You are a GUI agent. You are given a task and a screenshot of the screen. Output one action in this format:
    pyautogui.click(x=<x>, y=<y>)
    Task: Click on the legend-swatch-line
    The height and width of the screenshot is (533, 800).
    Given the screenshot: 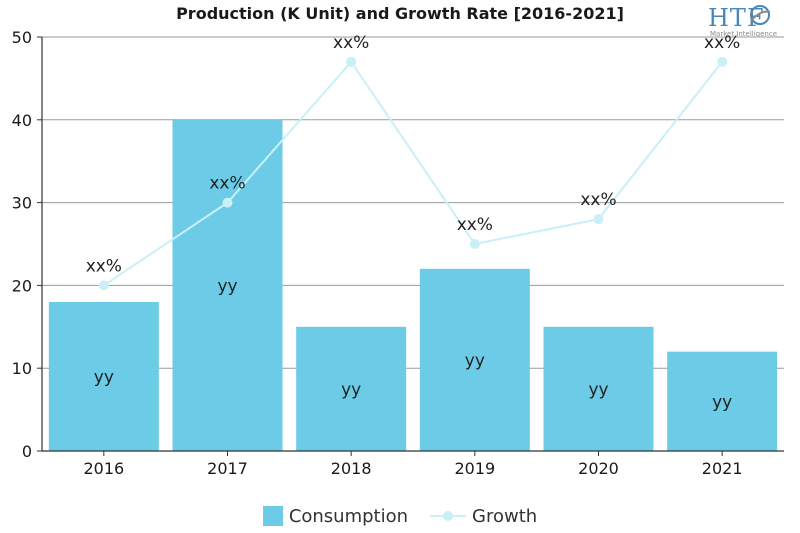 What is the action you would take?
    pyautogui.click(x=448, y=516)
    